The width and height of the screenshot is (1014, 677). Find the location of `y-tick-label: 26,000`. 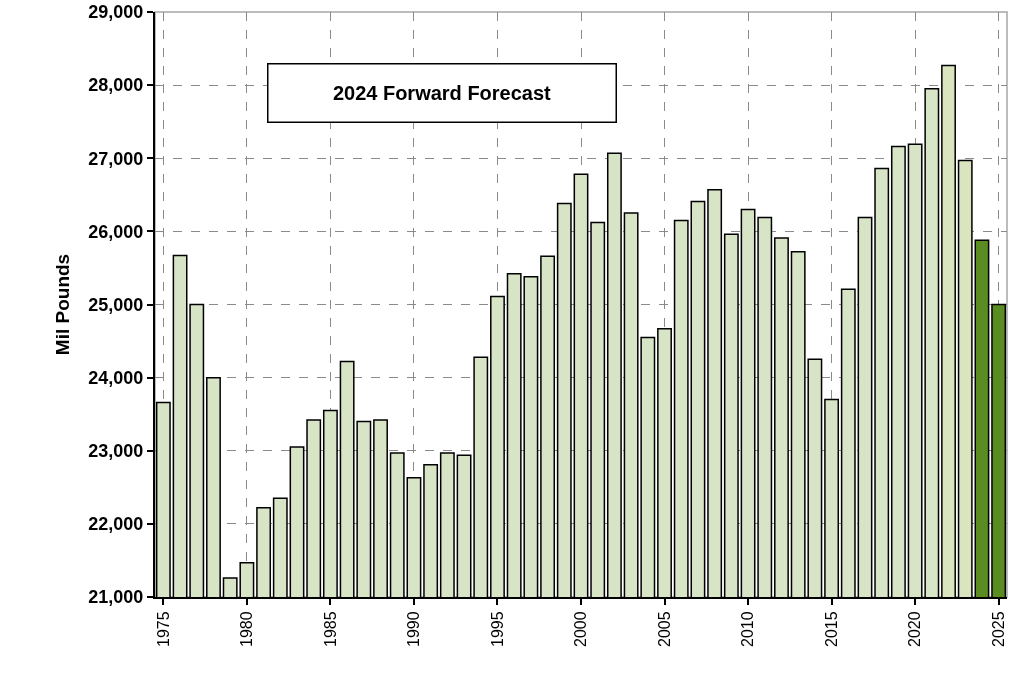

y-tick-label: 26,000 is located at coordinates (116, 231).